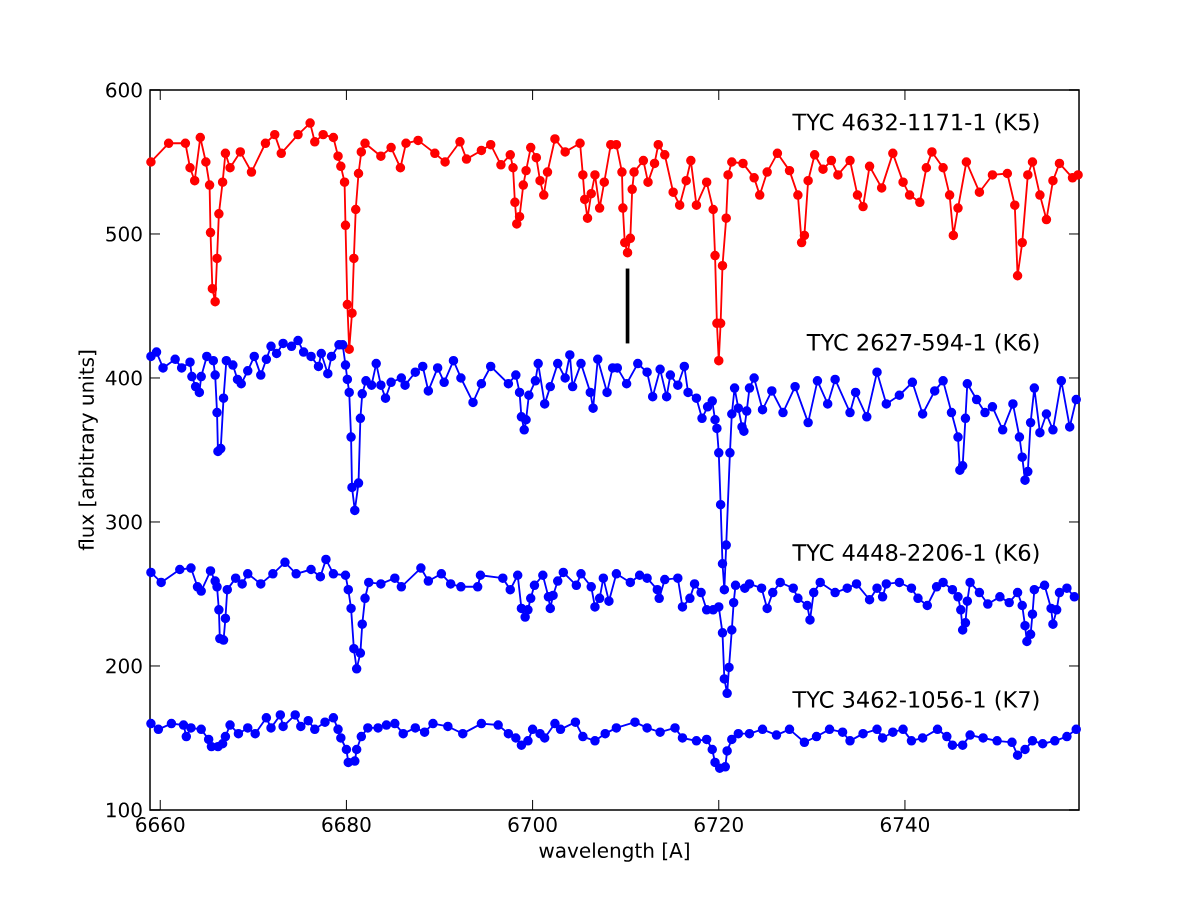 This screenshot has height=900, width=1200. Describe the element at coordinates (718, 824) in the screenshot. I see `x-tick-label: 6720` at that location.